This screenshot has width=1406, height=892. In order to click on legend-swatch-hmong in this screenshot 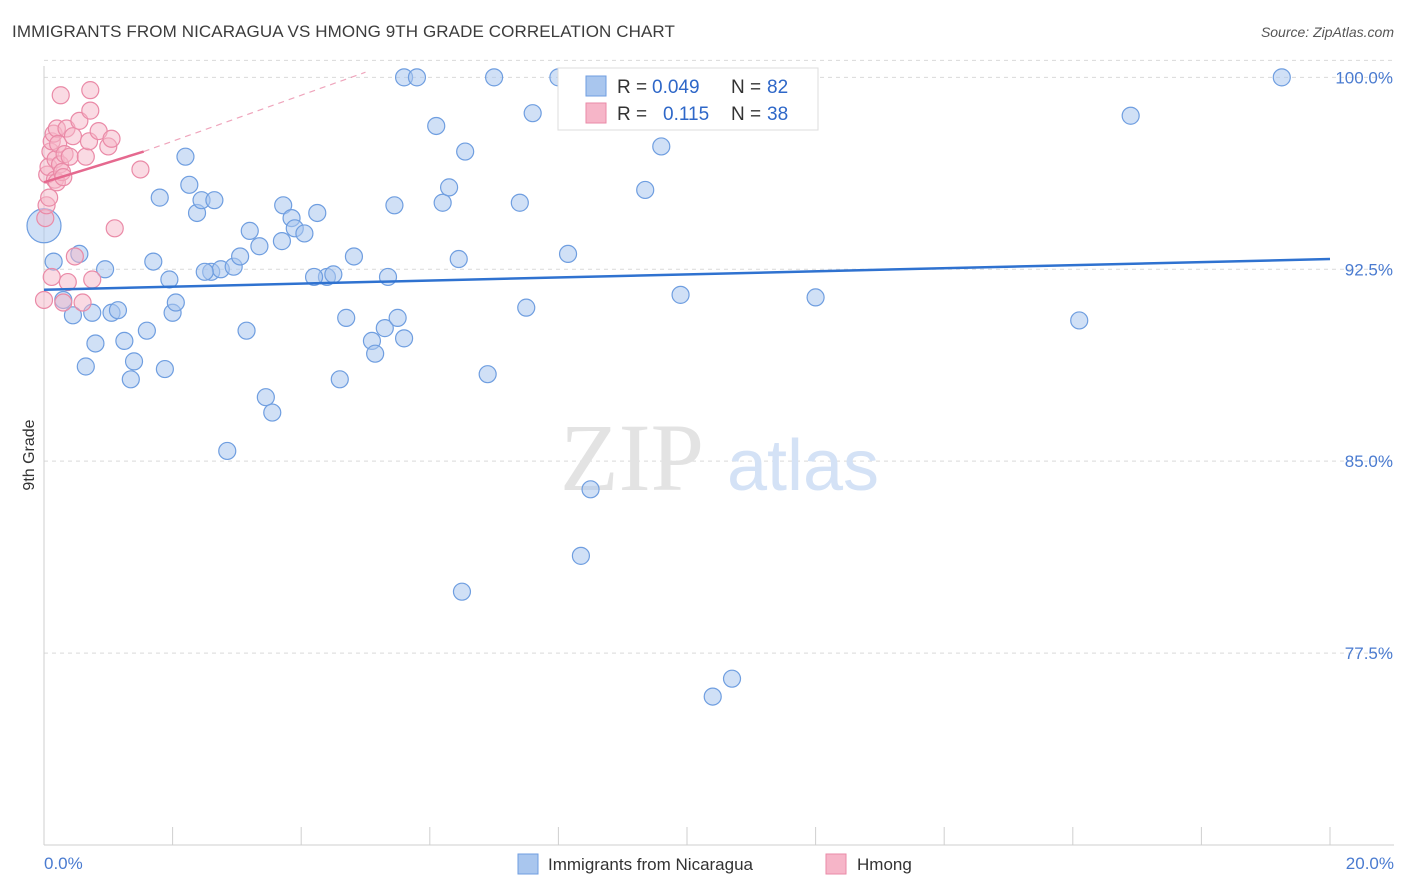, I will do `click(836, 864)`.